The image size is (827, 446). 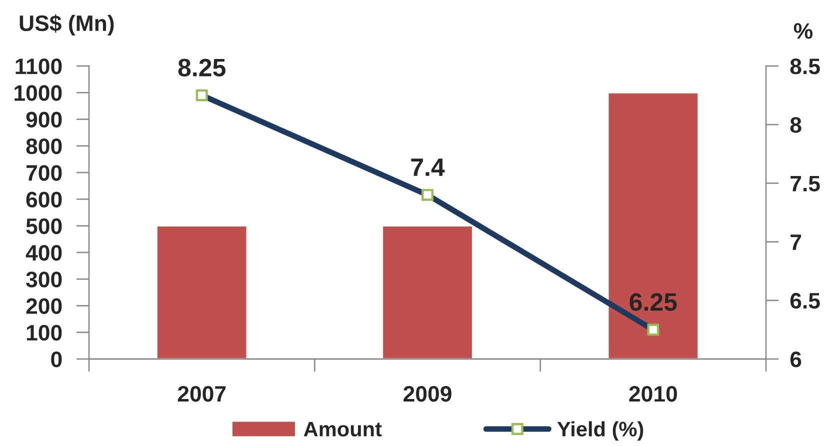 What do you see at coordinates (805, 66) in the screenshot?
I see `y2-tick-label: 8.5` at bounding box center [805, 66].